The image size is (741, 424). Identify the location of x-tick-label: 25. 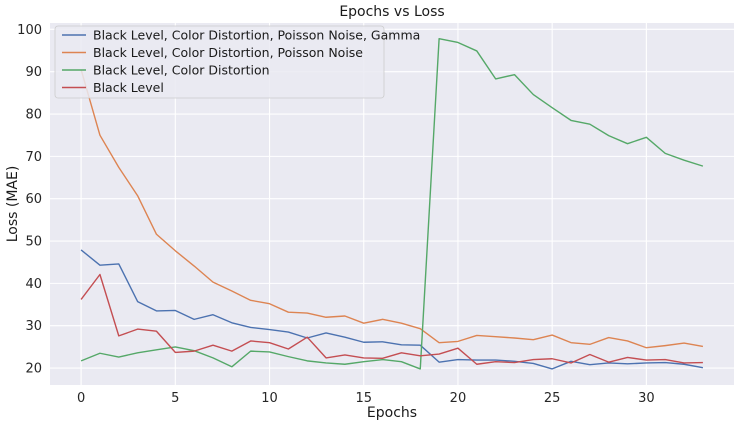
(552, 398).